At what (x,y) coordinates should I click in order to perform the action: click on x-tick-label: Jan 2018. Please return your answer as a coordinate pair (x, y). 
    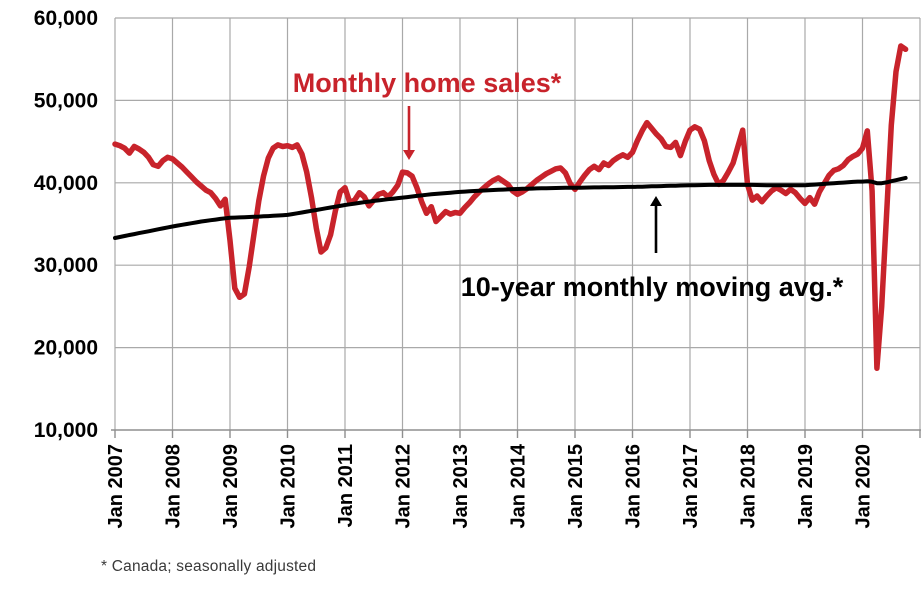
    Looking at the image, I should click on (749, 486).